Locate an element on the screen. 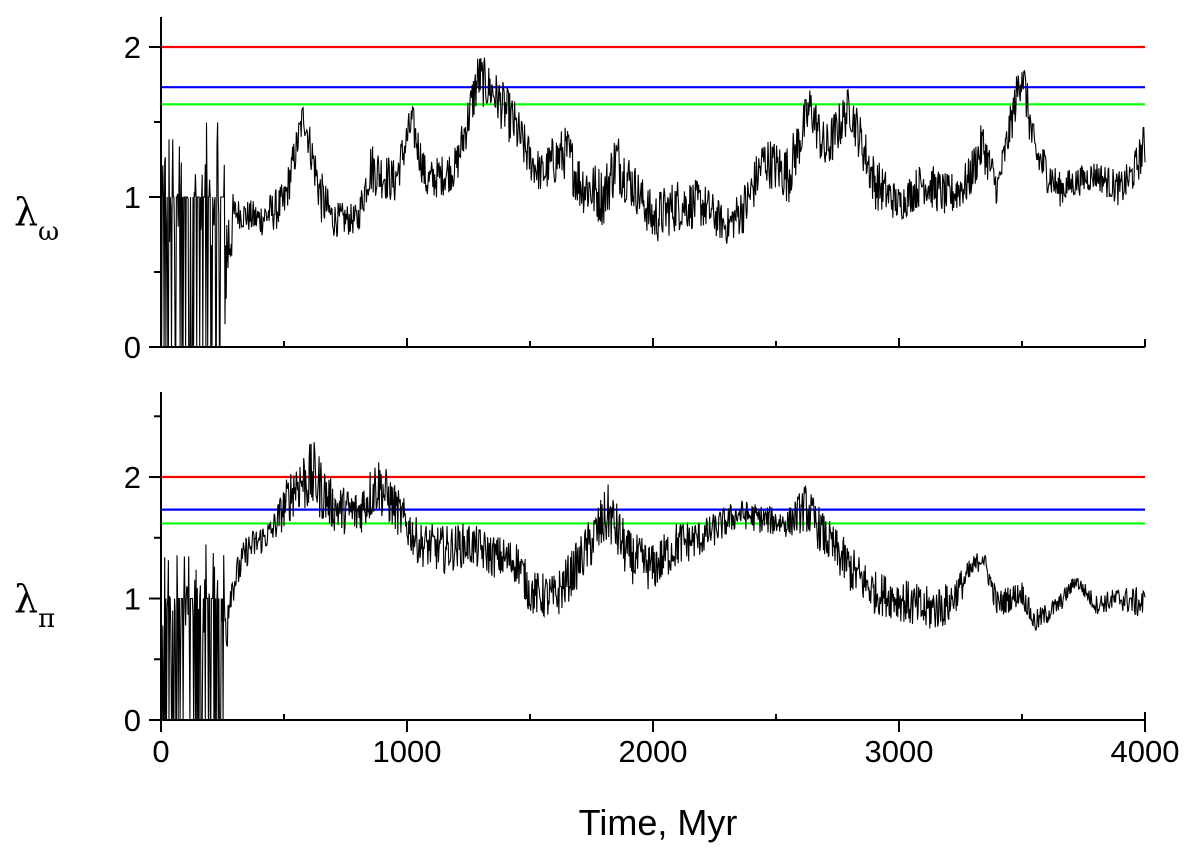  x-tick-label: 2000 is located at coordinates (653, 751).